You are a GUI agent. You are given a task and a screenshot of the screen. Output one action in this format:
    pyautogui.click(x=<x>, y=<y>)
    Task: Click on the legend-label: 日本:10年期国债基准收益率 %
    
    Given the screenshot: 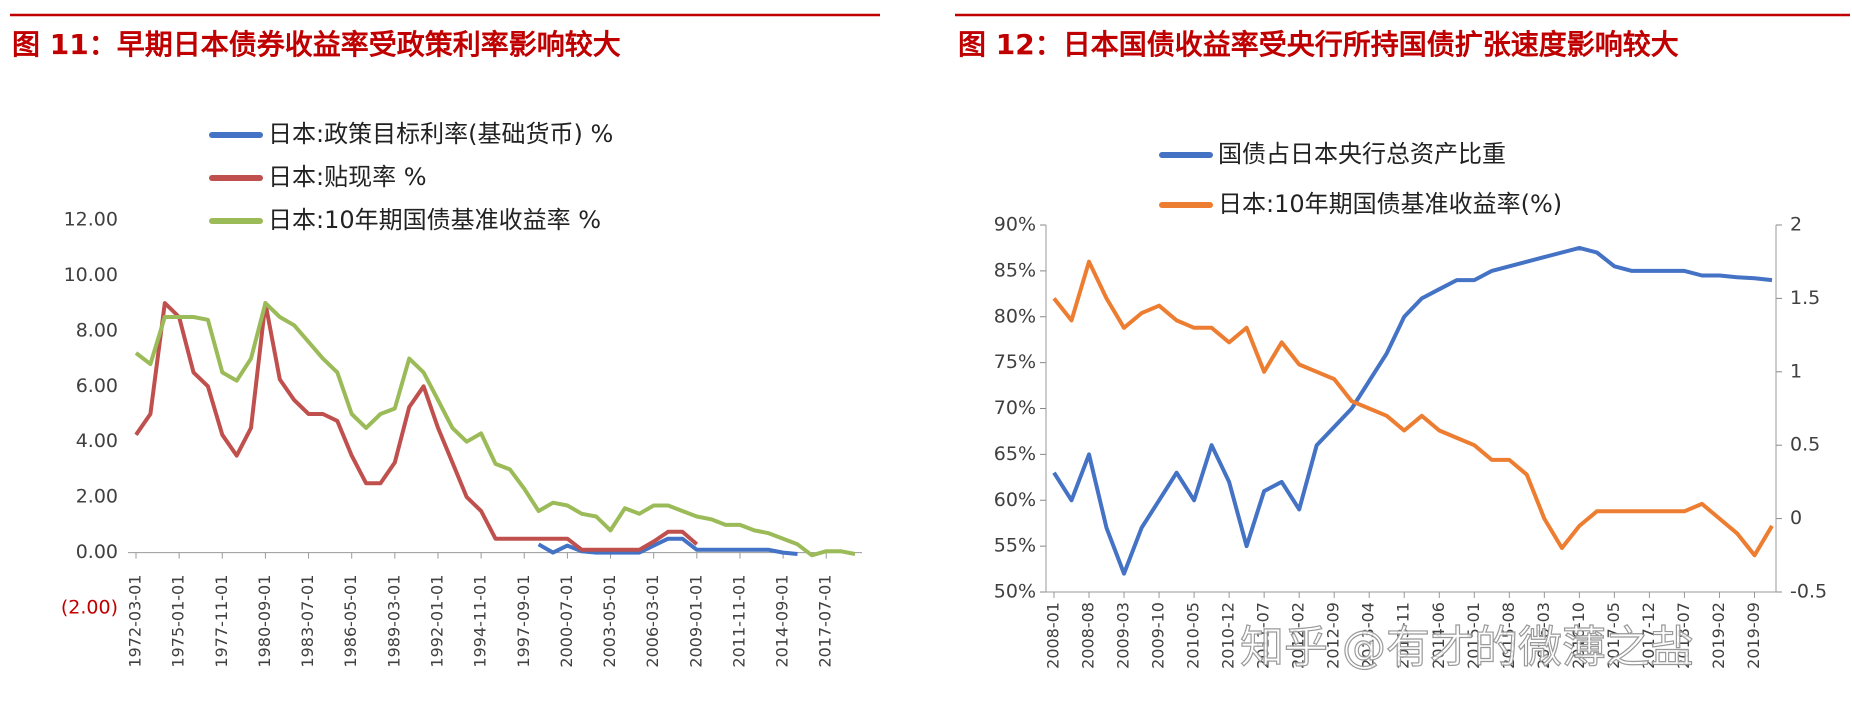 What is the action you would take?
    pyautogui.click(x=434, y=220)
    